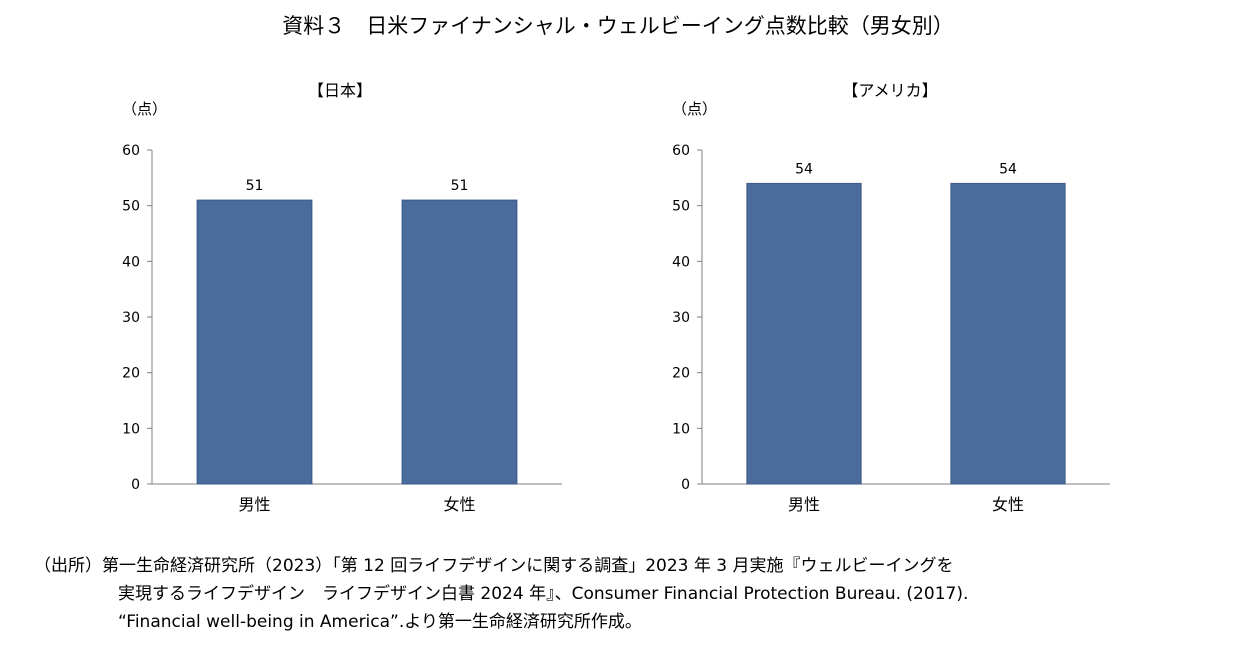  Describe the element at coordinates (340, 90) in the screenshot. I see `chart-title: 【日本】` at that location.